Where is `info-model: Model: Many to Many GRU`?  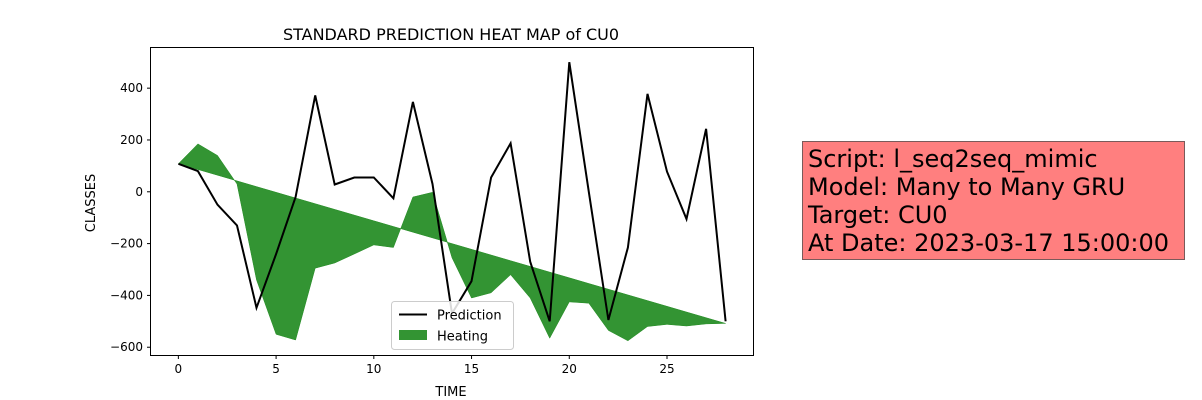 info-model: Model: Many to Many GRU is located at coordinates (967, 187).